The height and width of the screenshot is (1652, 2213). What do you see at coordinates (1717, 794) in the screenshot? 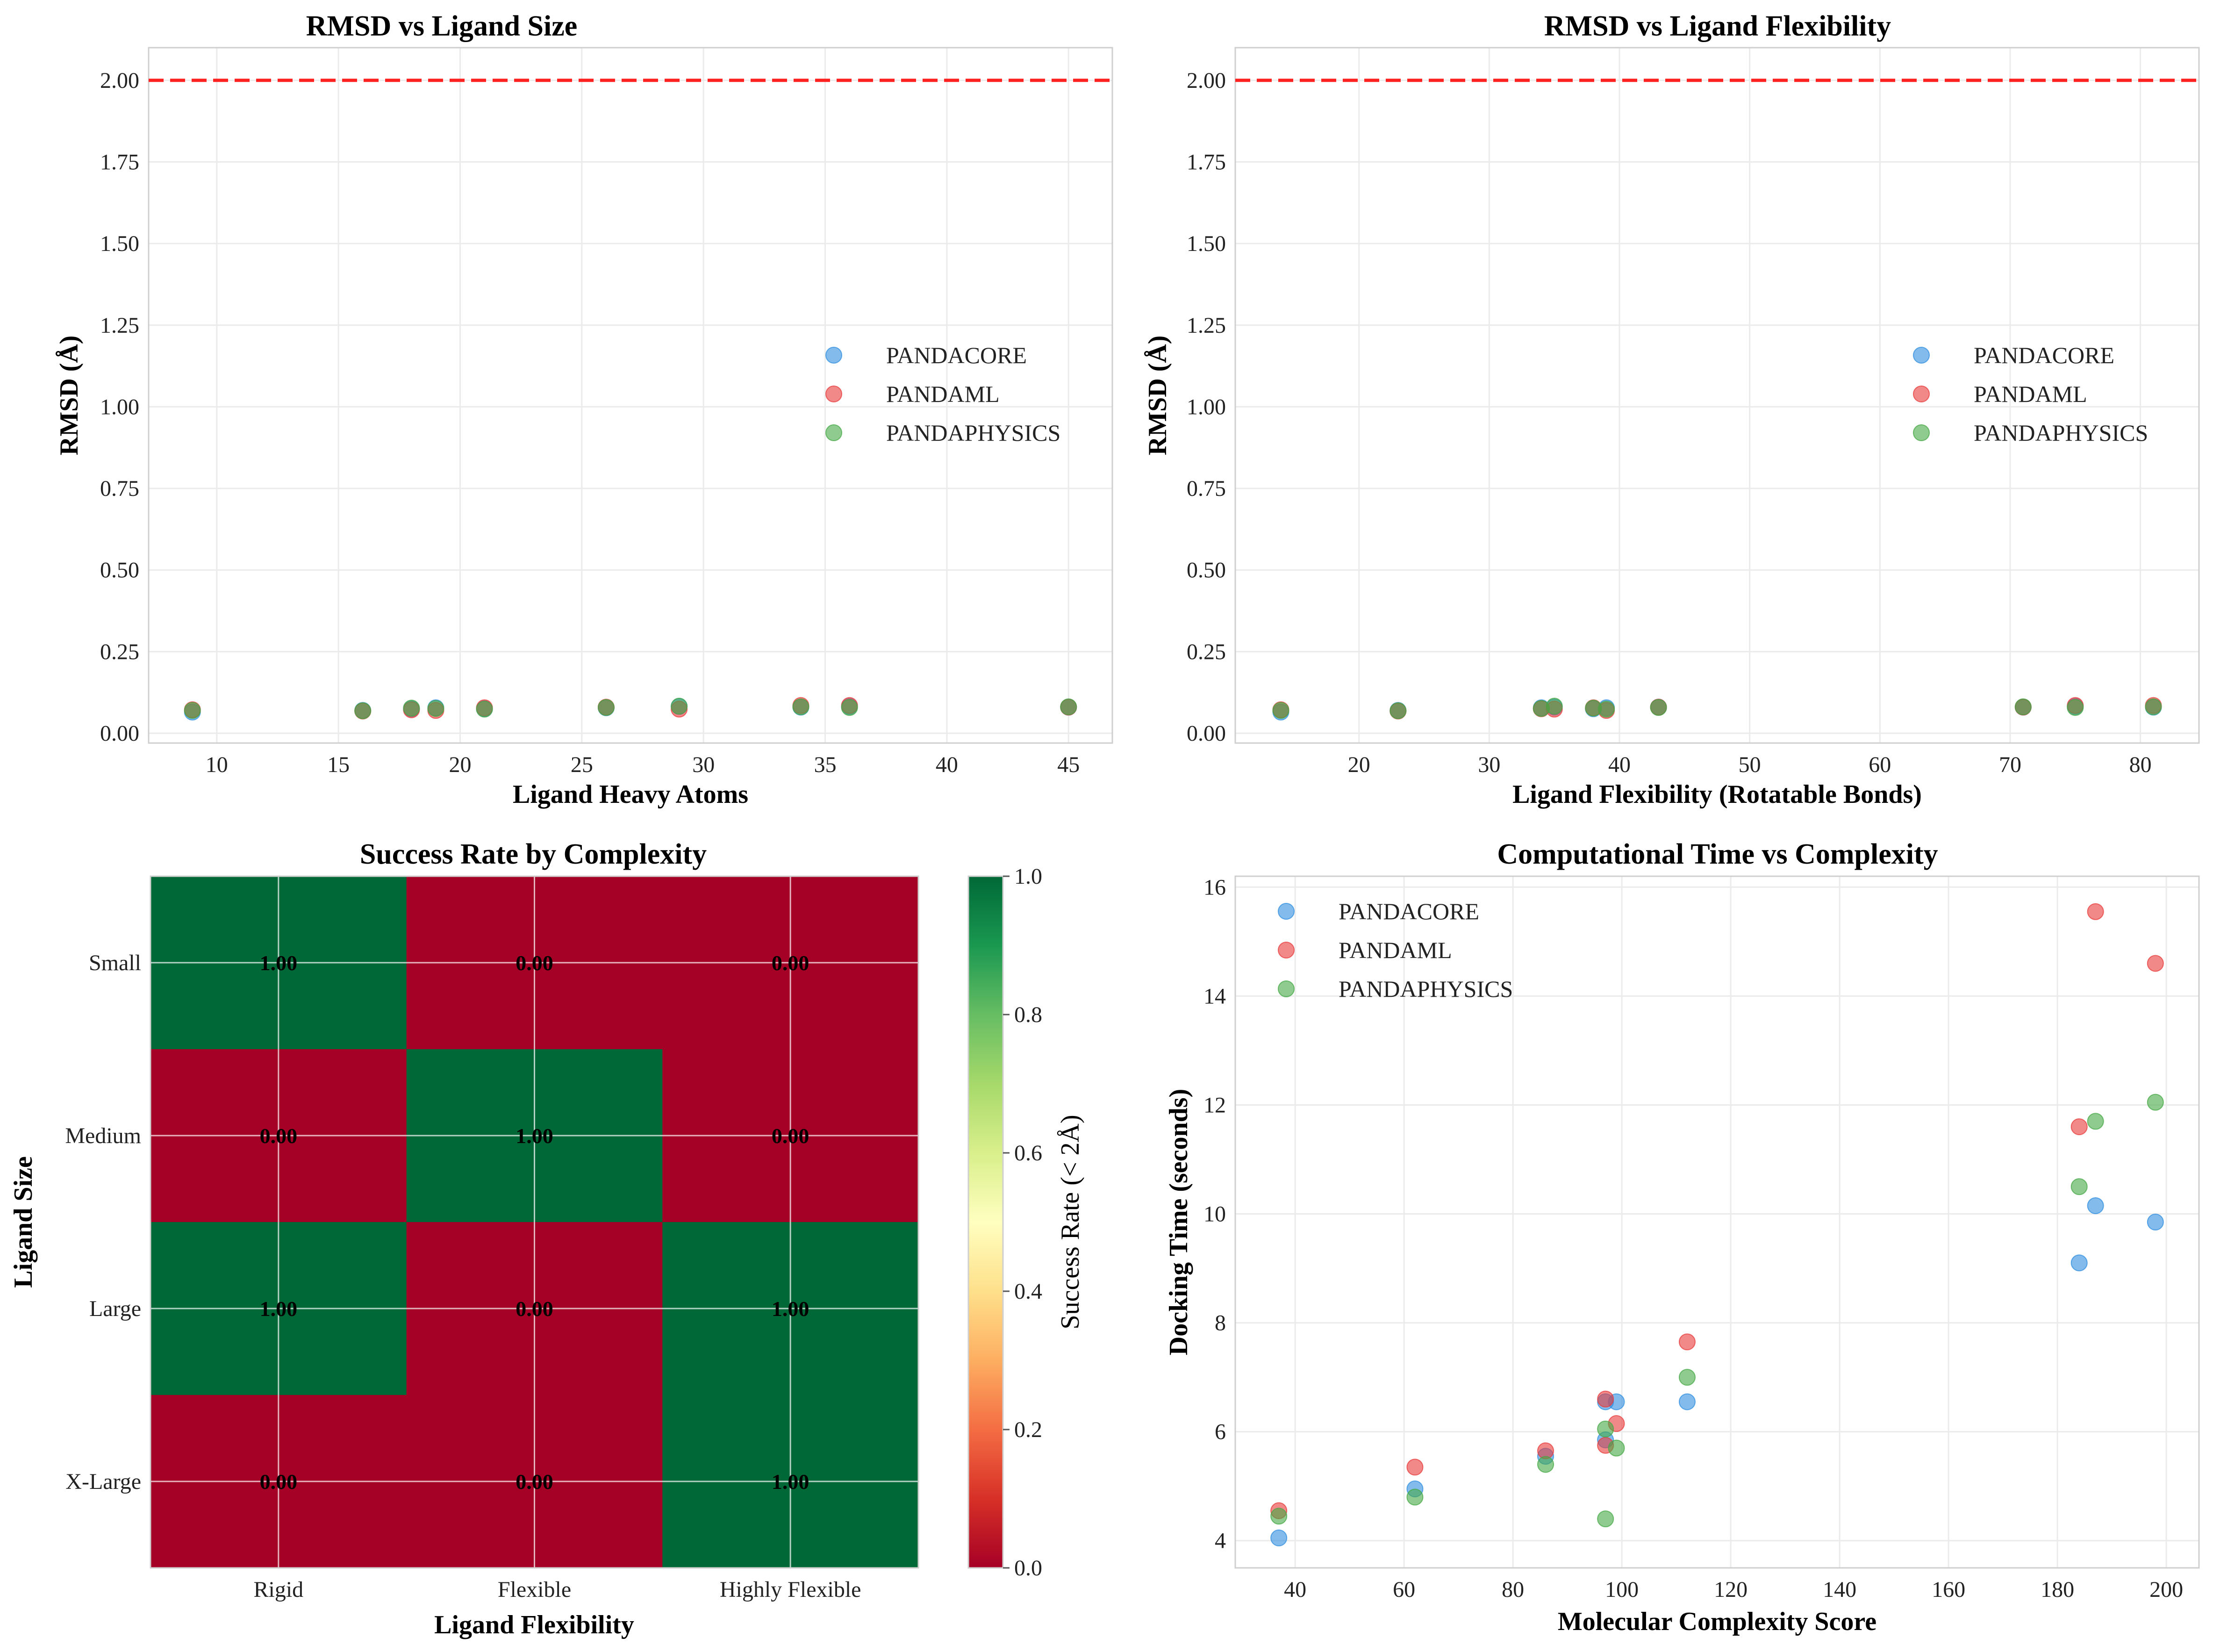
I see `panel2-xlabel: Ligand Flexibility (Rotatable Bonds)` at bounding box center [1717, 794].